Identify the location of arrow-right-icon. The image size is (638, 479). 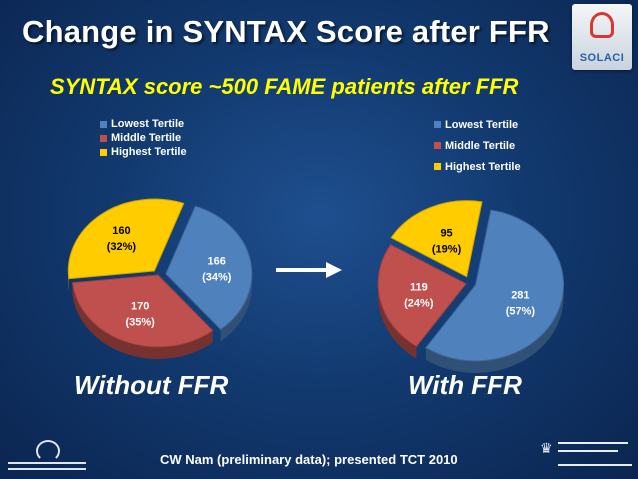
(309, 270).